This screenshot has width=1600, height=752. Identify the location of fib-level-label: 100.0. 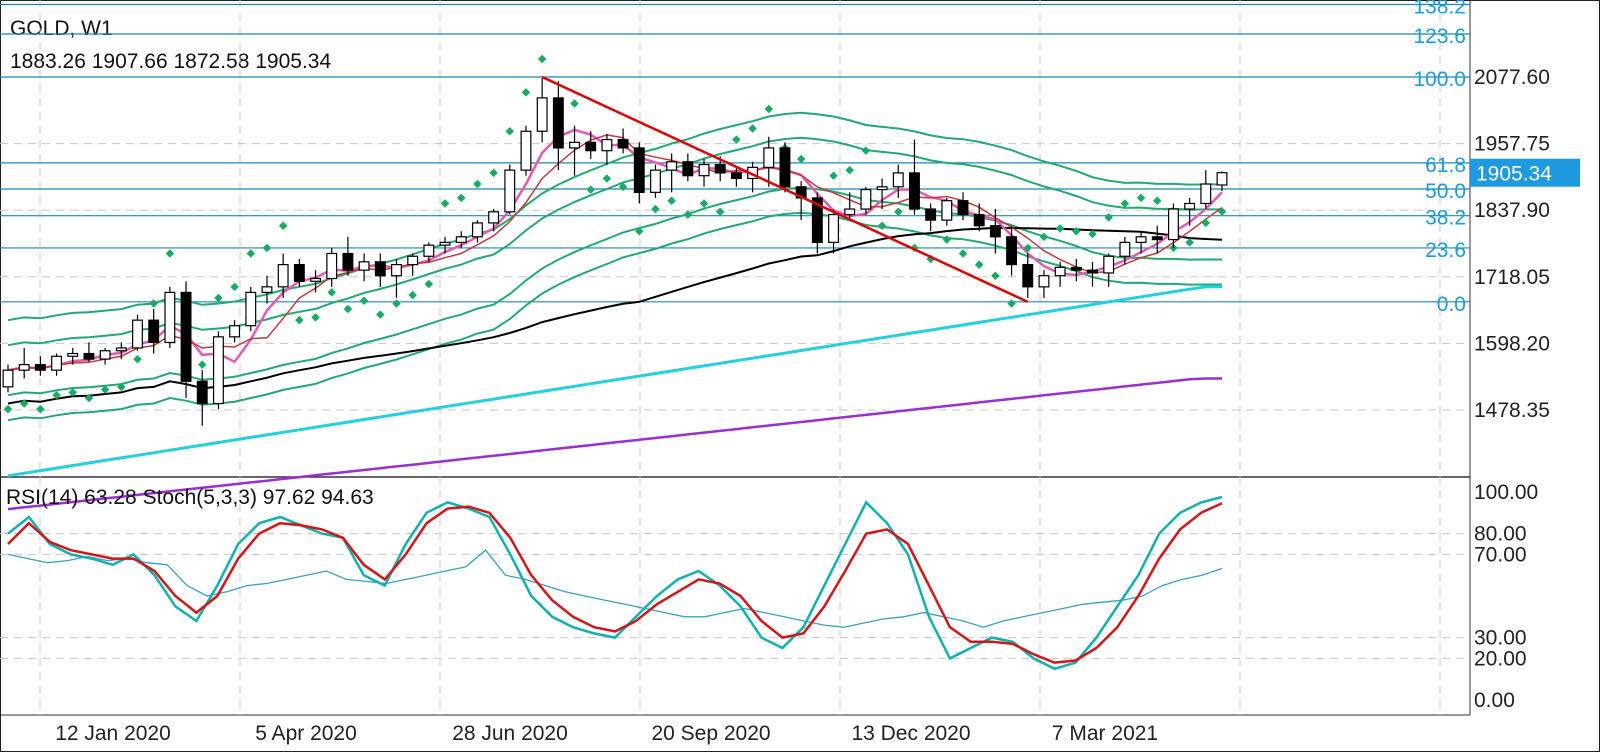
(1439, 79).